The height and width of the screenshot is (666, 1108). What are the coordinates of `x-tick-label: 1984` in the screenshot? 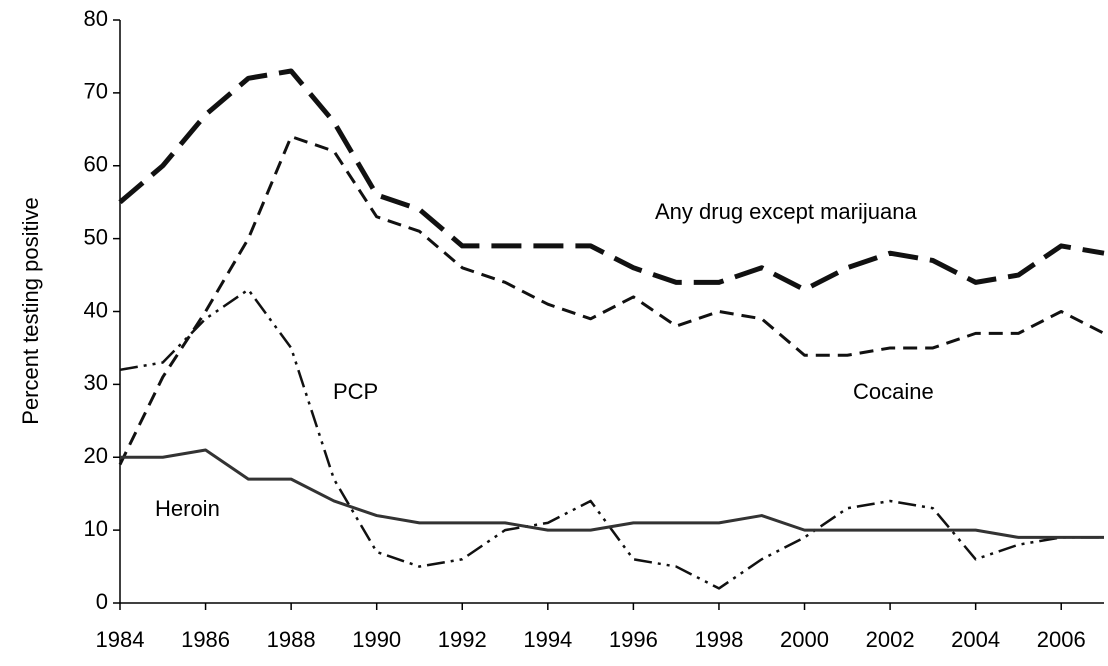 It's located at (120, 639).